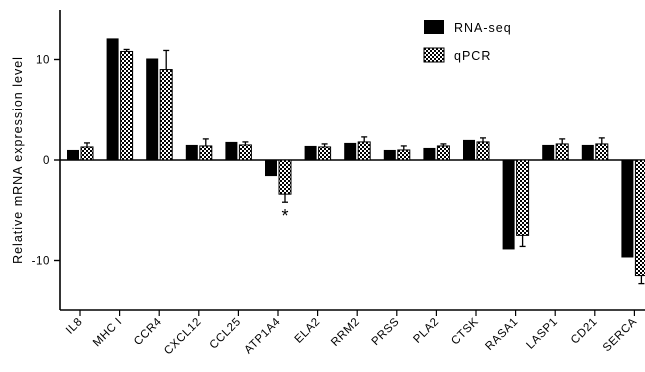 This screenshot has height=372, width=645. Describe the element at coordinates (308, 331) in the screenshot. I see `x-tick-label: ELA2` at that location.